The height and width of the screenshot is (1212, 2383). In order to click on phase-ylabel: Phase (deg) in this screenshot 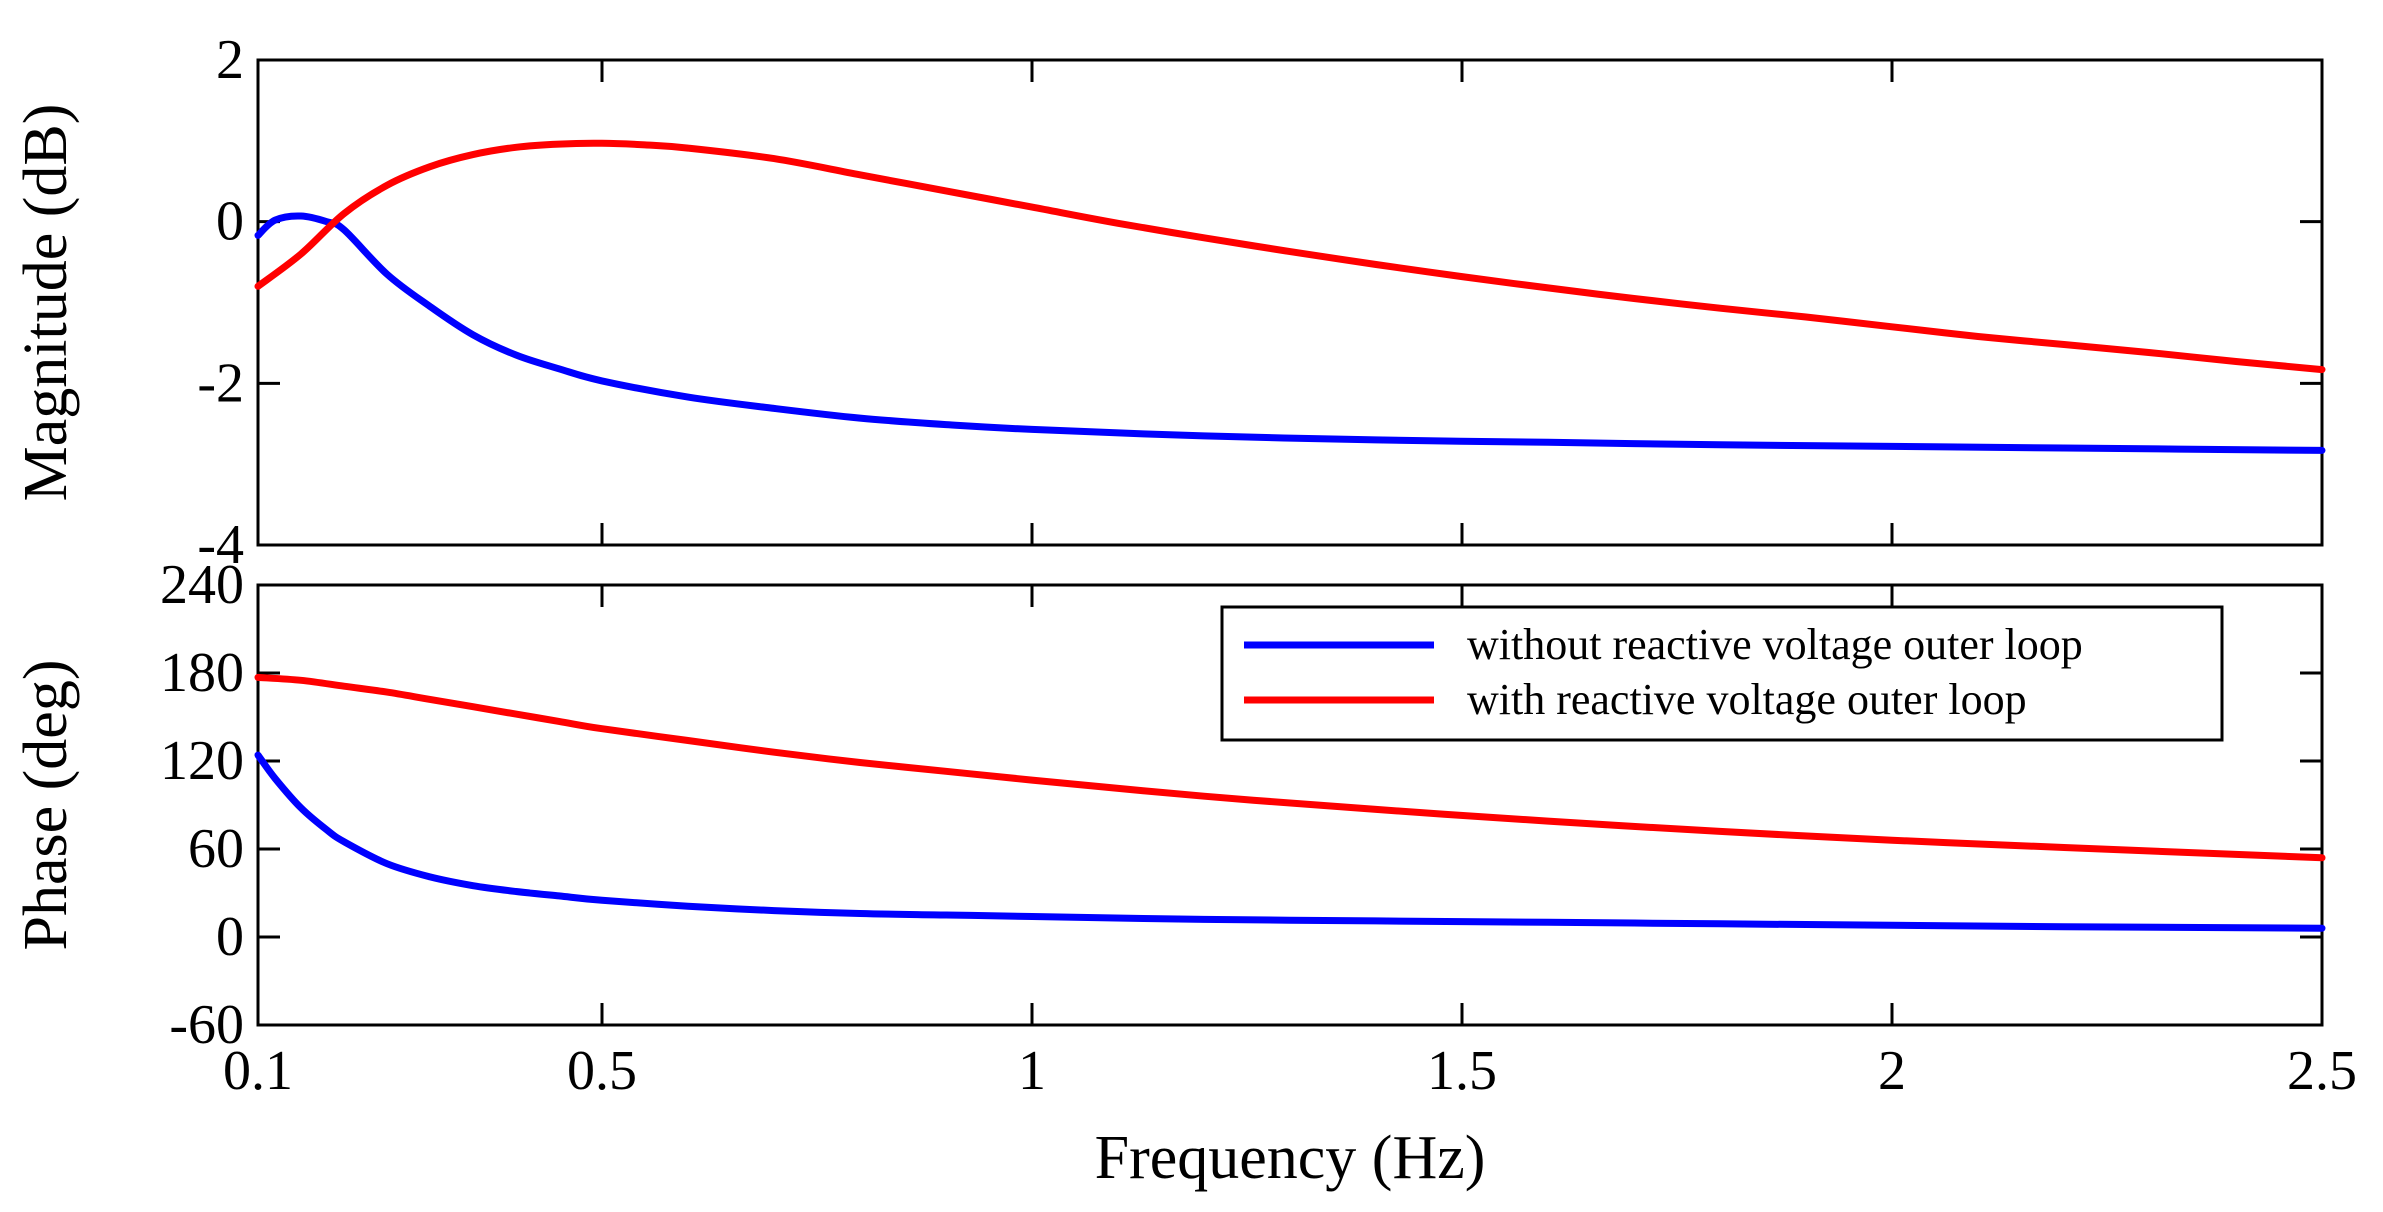, I will do `click(46, 805)`.